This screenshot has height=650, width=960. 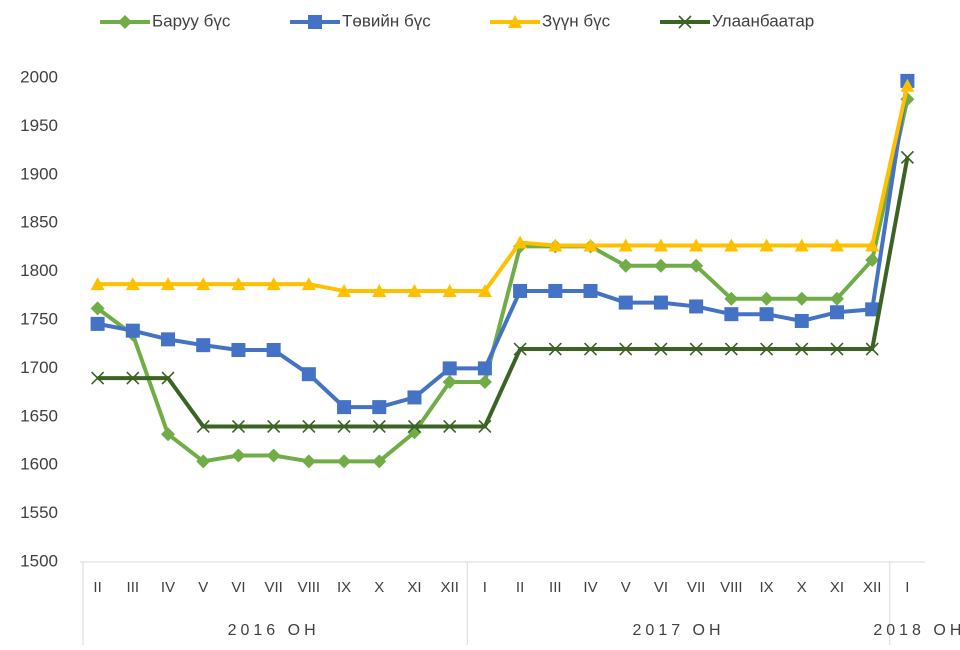 I want to click on y-tick-label: 1950, so click(x=39, y=125).